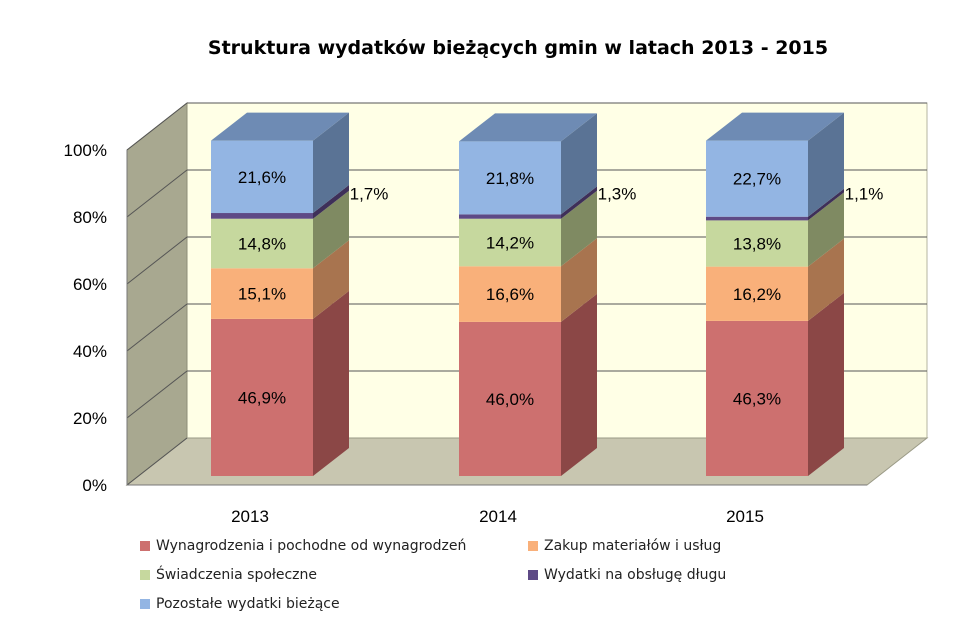 The height and width of the screenshot is (628, 977). I want to click on legend-item: Zakup materiałów i usług, so click(624, 546).